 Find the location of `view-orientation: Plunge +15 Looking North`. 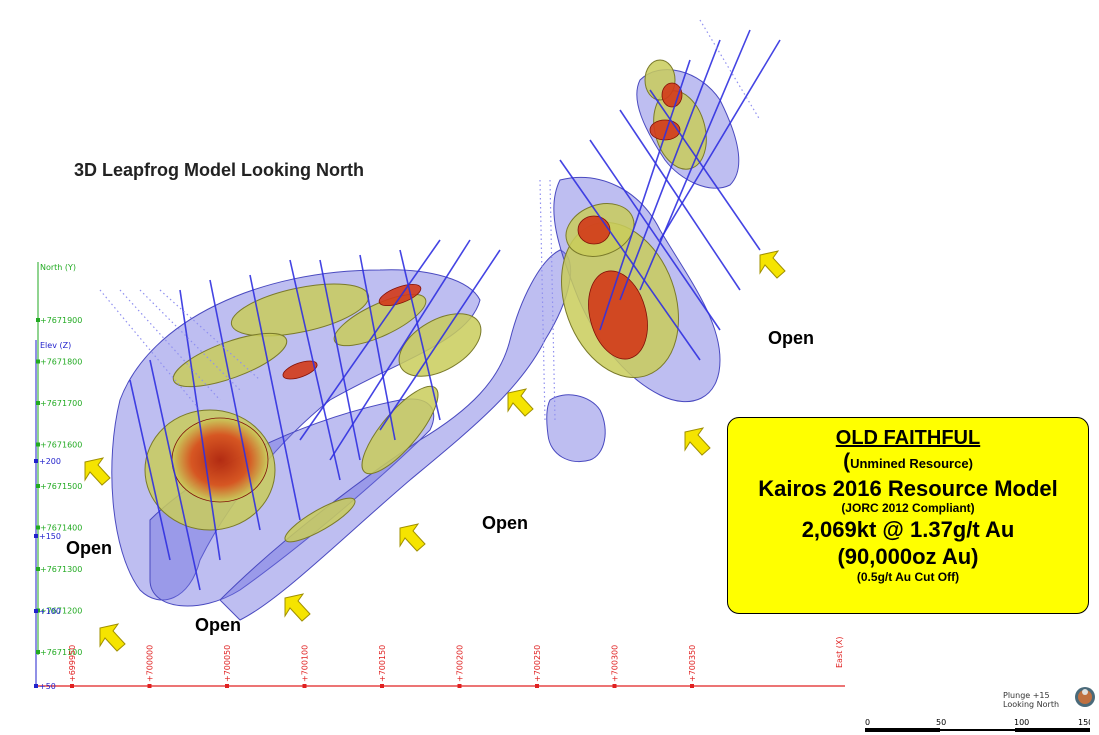

view-orientation: Plunge +15 Looking North is located at coordinates (1031, 700).